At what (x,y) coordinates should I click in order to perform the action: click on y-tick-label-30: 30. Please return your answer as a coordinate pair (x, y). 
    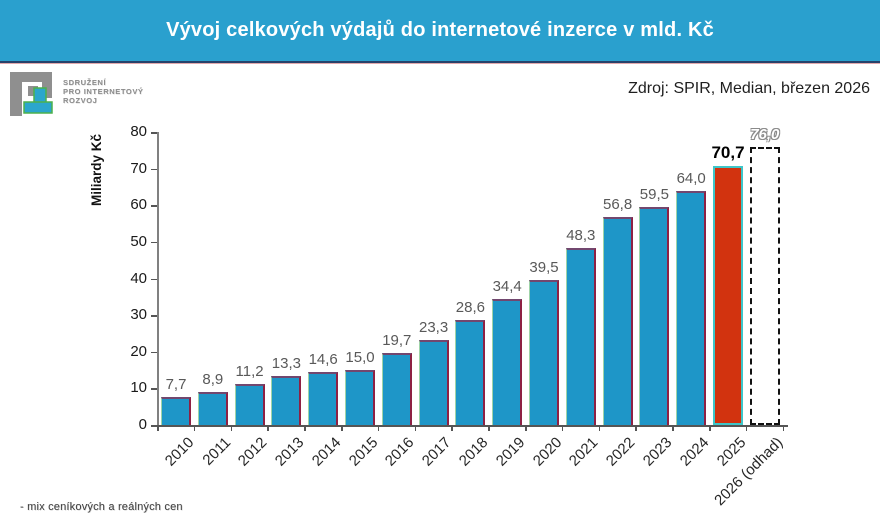
    Looking at the image, I should click on (138, 315).